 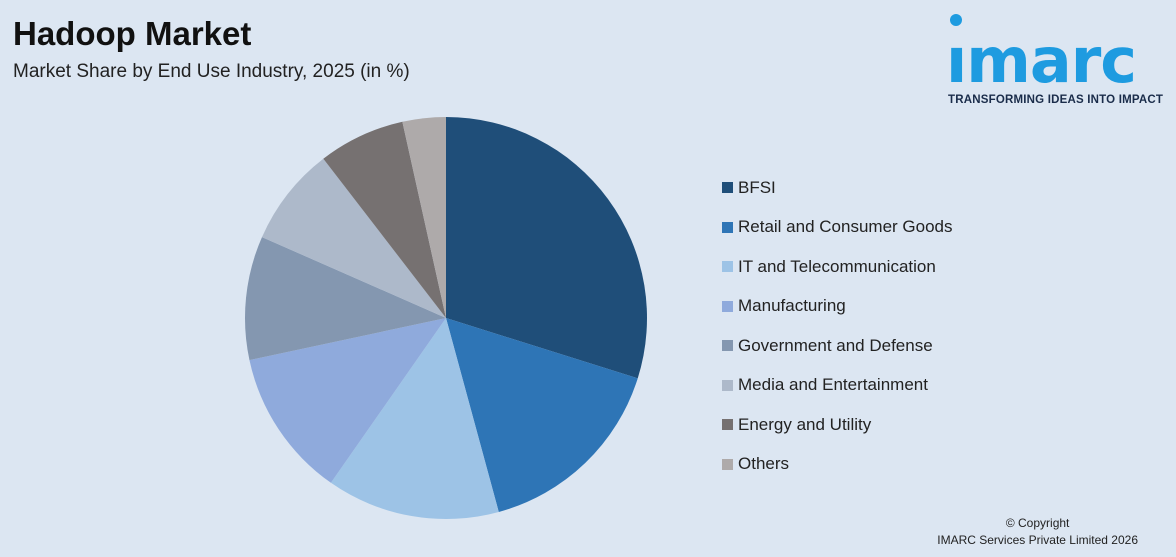 I want to click on legend-item: Energy and Utility, so click(x=837, y=425).